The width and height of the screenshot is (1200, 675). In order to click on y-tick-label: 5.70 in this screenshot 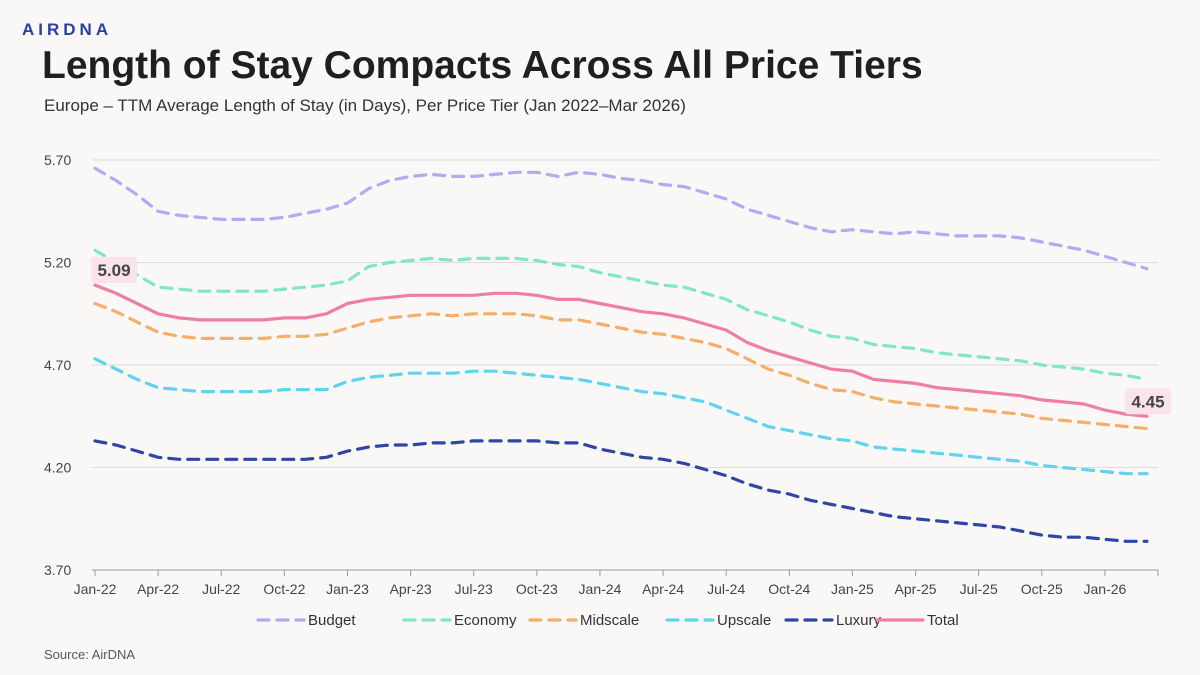, I will do `click(57, 160)`.